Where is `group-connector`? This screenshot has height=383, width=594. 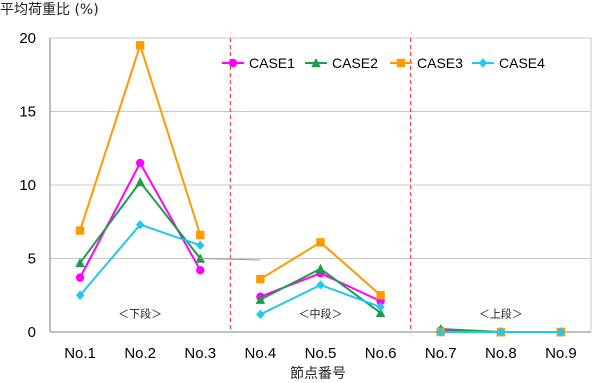
group-connector is located at coordinates (230, 259).